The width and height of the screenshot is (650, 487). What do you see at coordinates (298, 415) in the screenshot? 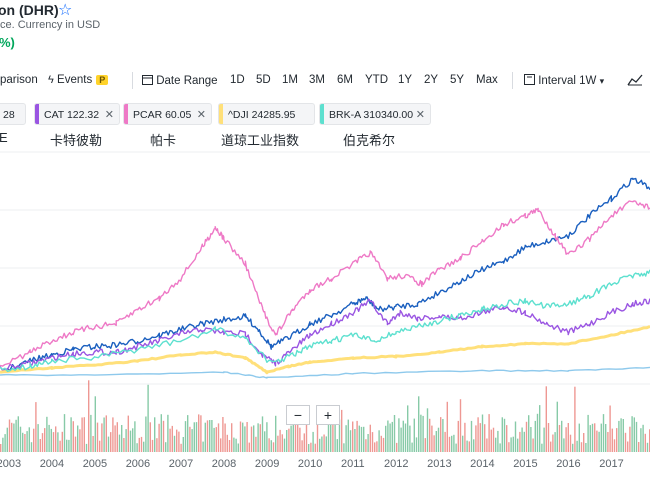
I see `zoom-out-button: −` at bounding box center [298, 415].